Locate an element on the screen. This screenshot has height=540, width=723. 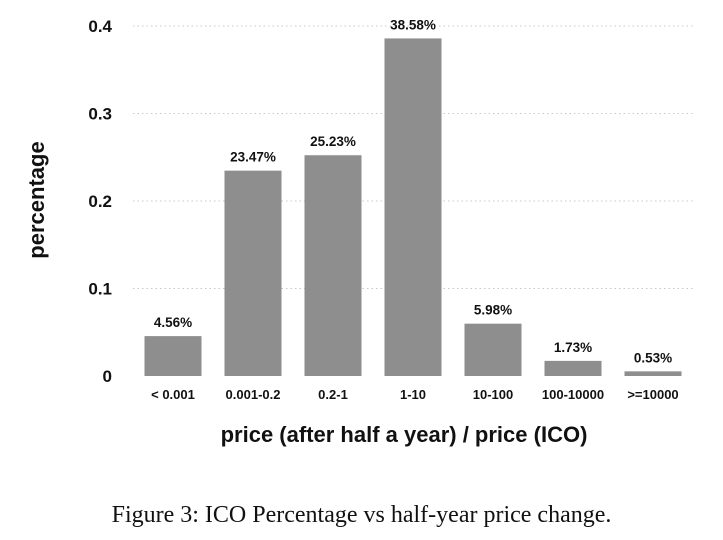
y-tick-labels: 0 0.1 0.2 0.3 0.4 is located at coordinates (100, 201).